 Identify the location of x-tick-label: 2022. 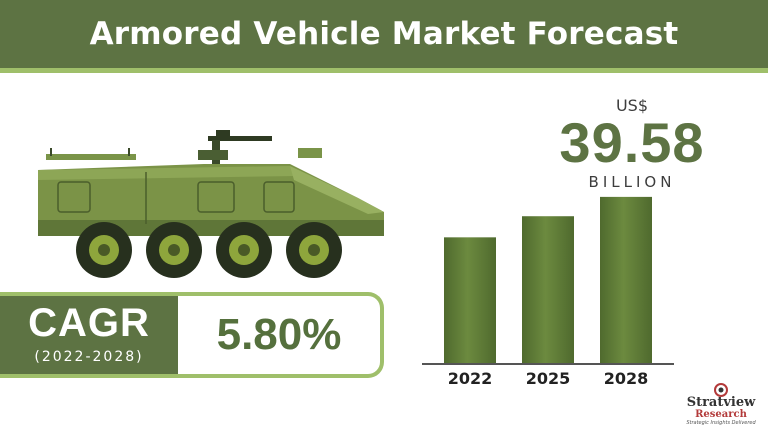
(470, 378).